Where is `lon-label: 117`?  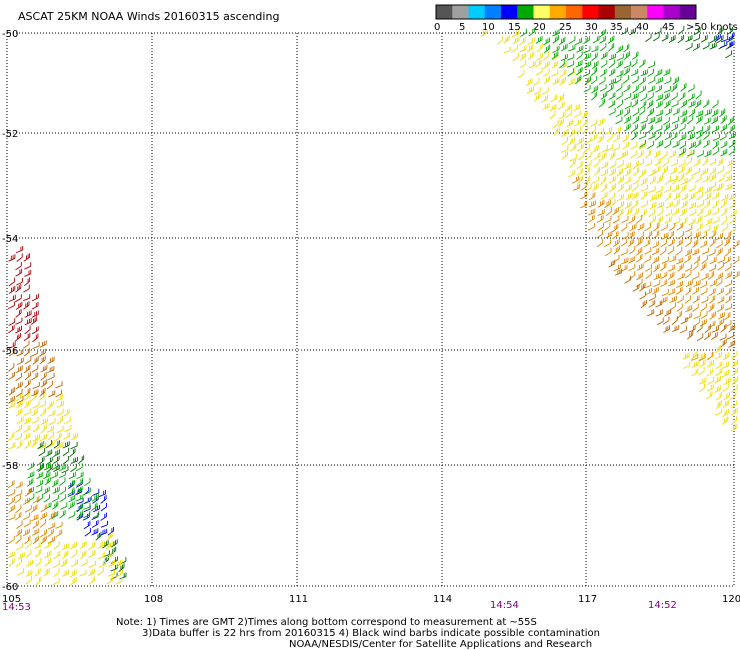 lon-label: 117 is located at coordinates (587, 599).